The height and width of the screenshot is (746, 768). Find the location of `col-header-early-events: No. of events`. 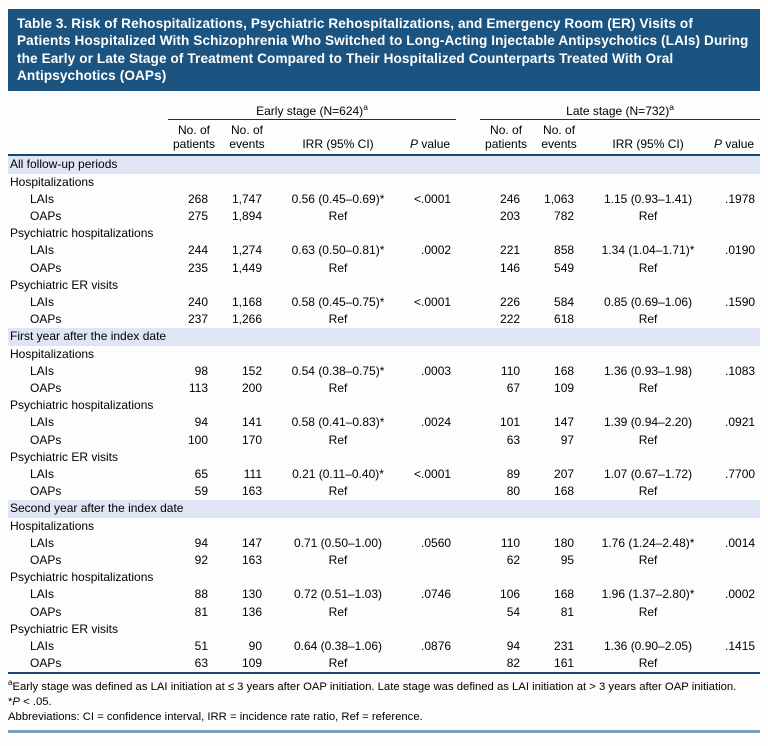

col-header-early-events: No. of events is located at coordinates (247, 138).